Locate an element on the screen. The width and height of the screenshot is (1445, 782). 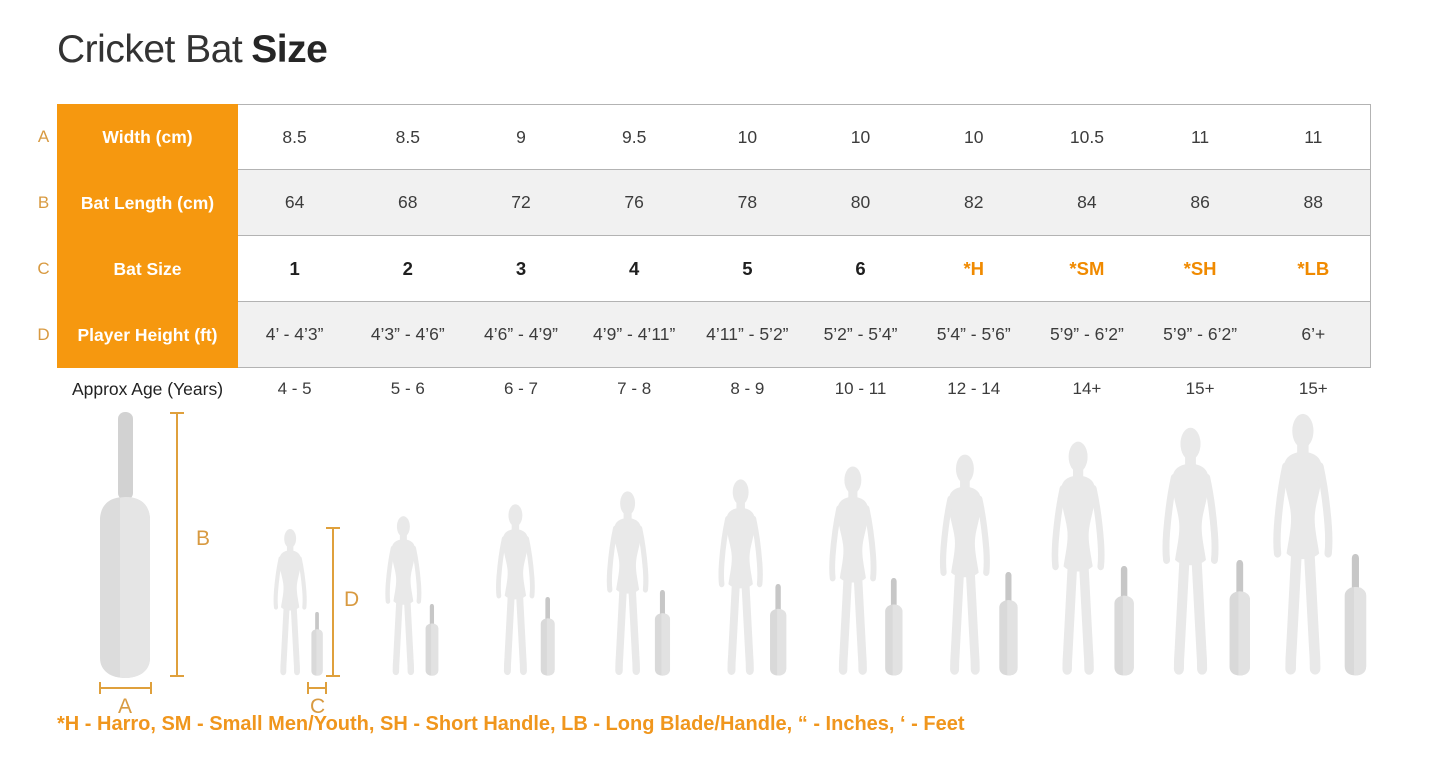
dimension-label-c: C is located at coordinates (317, 706).